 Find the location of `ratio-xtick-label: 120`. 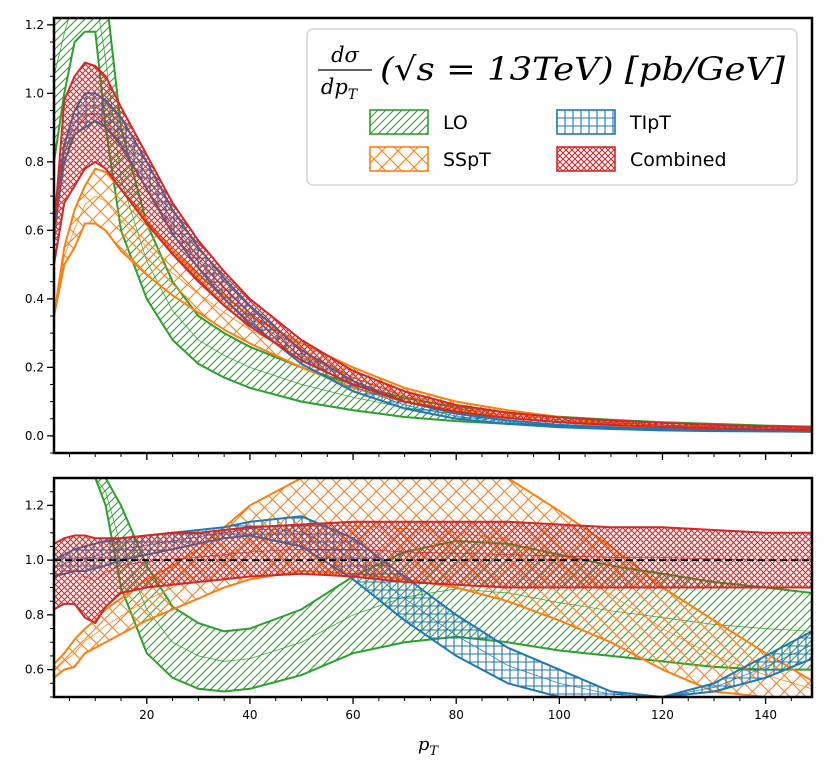

ratio-xtick-label: 120 is located at coordinates (662, 715).